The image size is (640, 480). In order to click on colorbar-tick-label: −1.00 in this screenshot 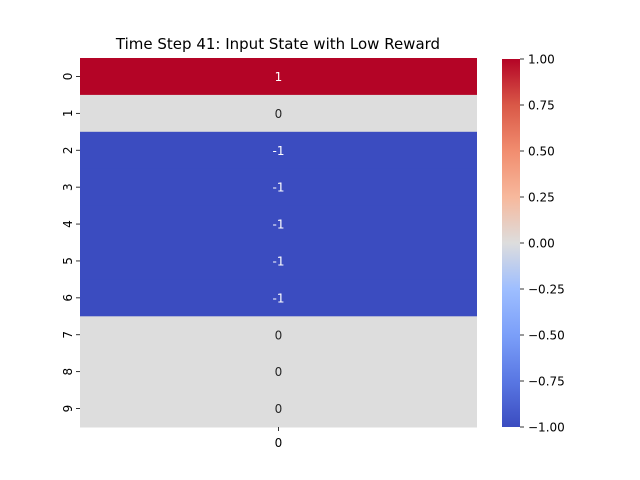, I will do `click(546, 428)`.